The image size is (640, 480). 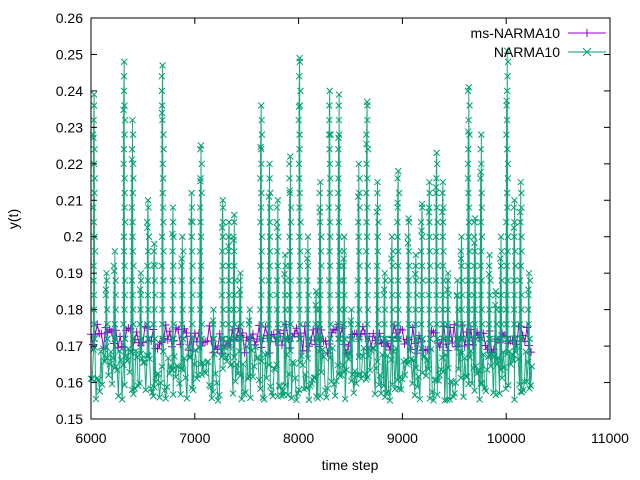 I want to click on y-tick-label: 0.16, so click(x=69, y=383).